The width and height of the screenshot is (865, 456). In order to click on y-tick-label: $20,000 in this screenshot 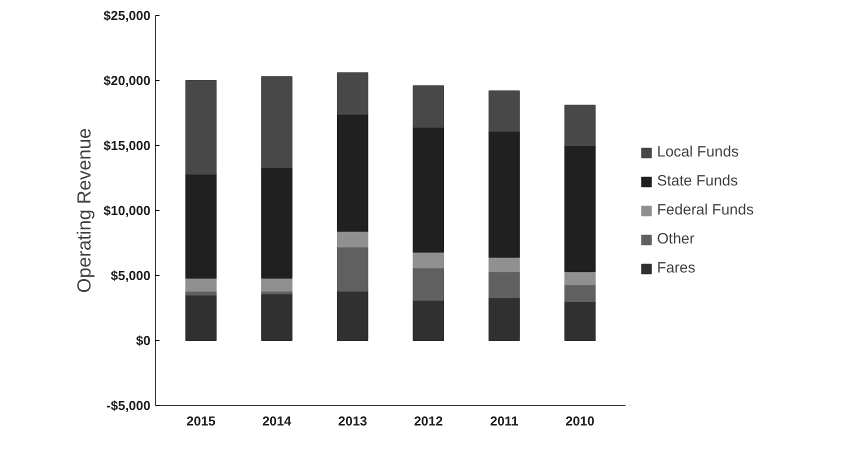, I will do `click(127, 80)`.